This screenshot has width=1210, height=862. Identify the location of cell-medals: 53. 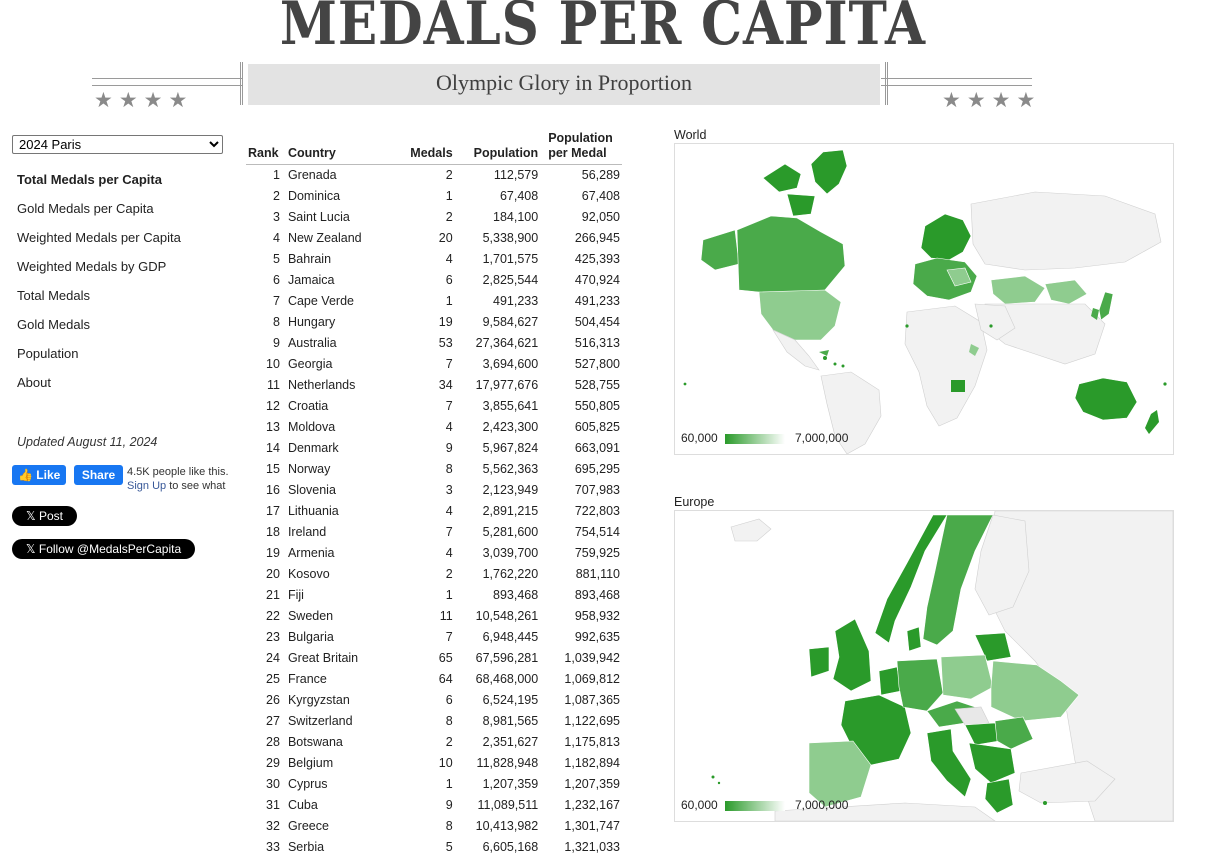
(445, 343).